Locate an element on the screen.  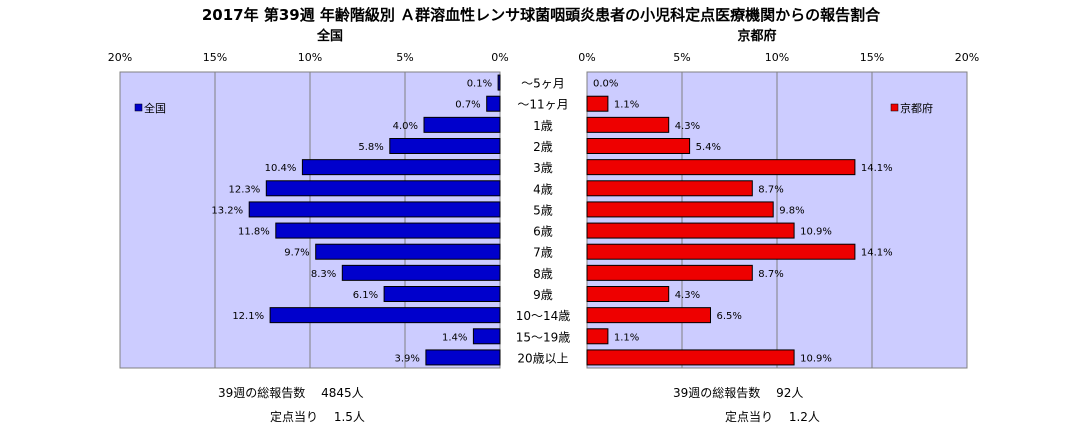
age-category-label: 6歳 is located at coordinates (543, 232).